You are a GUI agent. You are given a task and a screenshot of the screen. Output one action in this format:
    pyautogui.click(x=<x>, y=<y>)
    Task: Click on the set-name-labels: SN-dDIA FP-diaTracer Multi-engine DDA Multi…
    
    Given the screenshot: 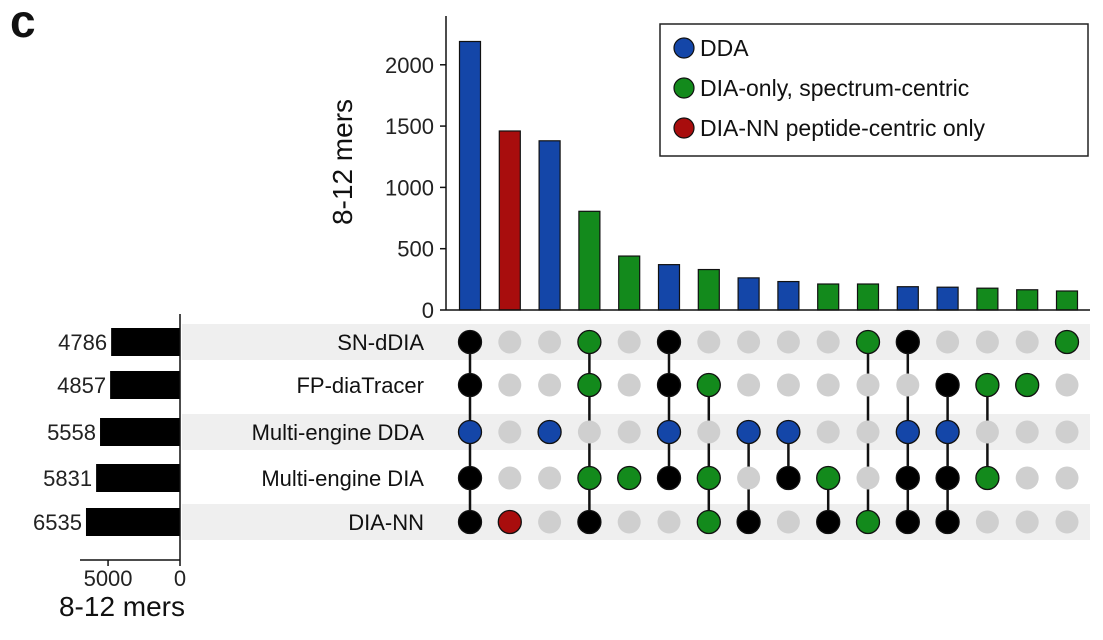 What is the action you would take?
    pyautogui.click(x=338, y=432)
    